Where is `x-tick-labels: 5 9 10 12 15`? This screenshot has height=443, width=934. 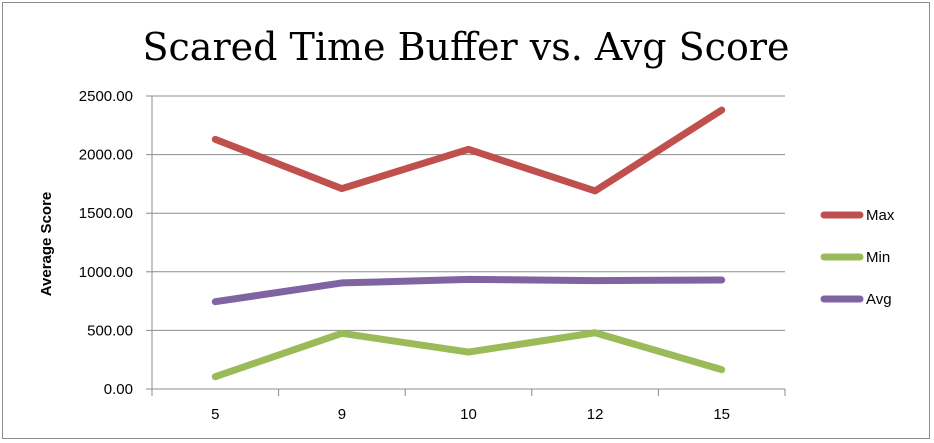 x-tick-labels: 5 9 10 12 15 is located at coordinates (470, 414).